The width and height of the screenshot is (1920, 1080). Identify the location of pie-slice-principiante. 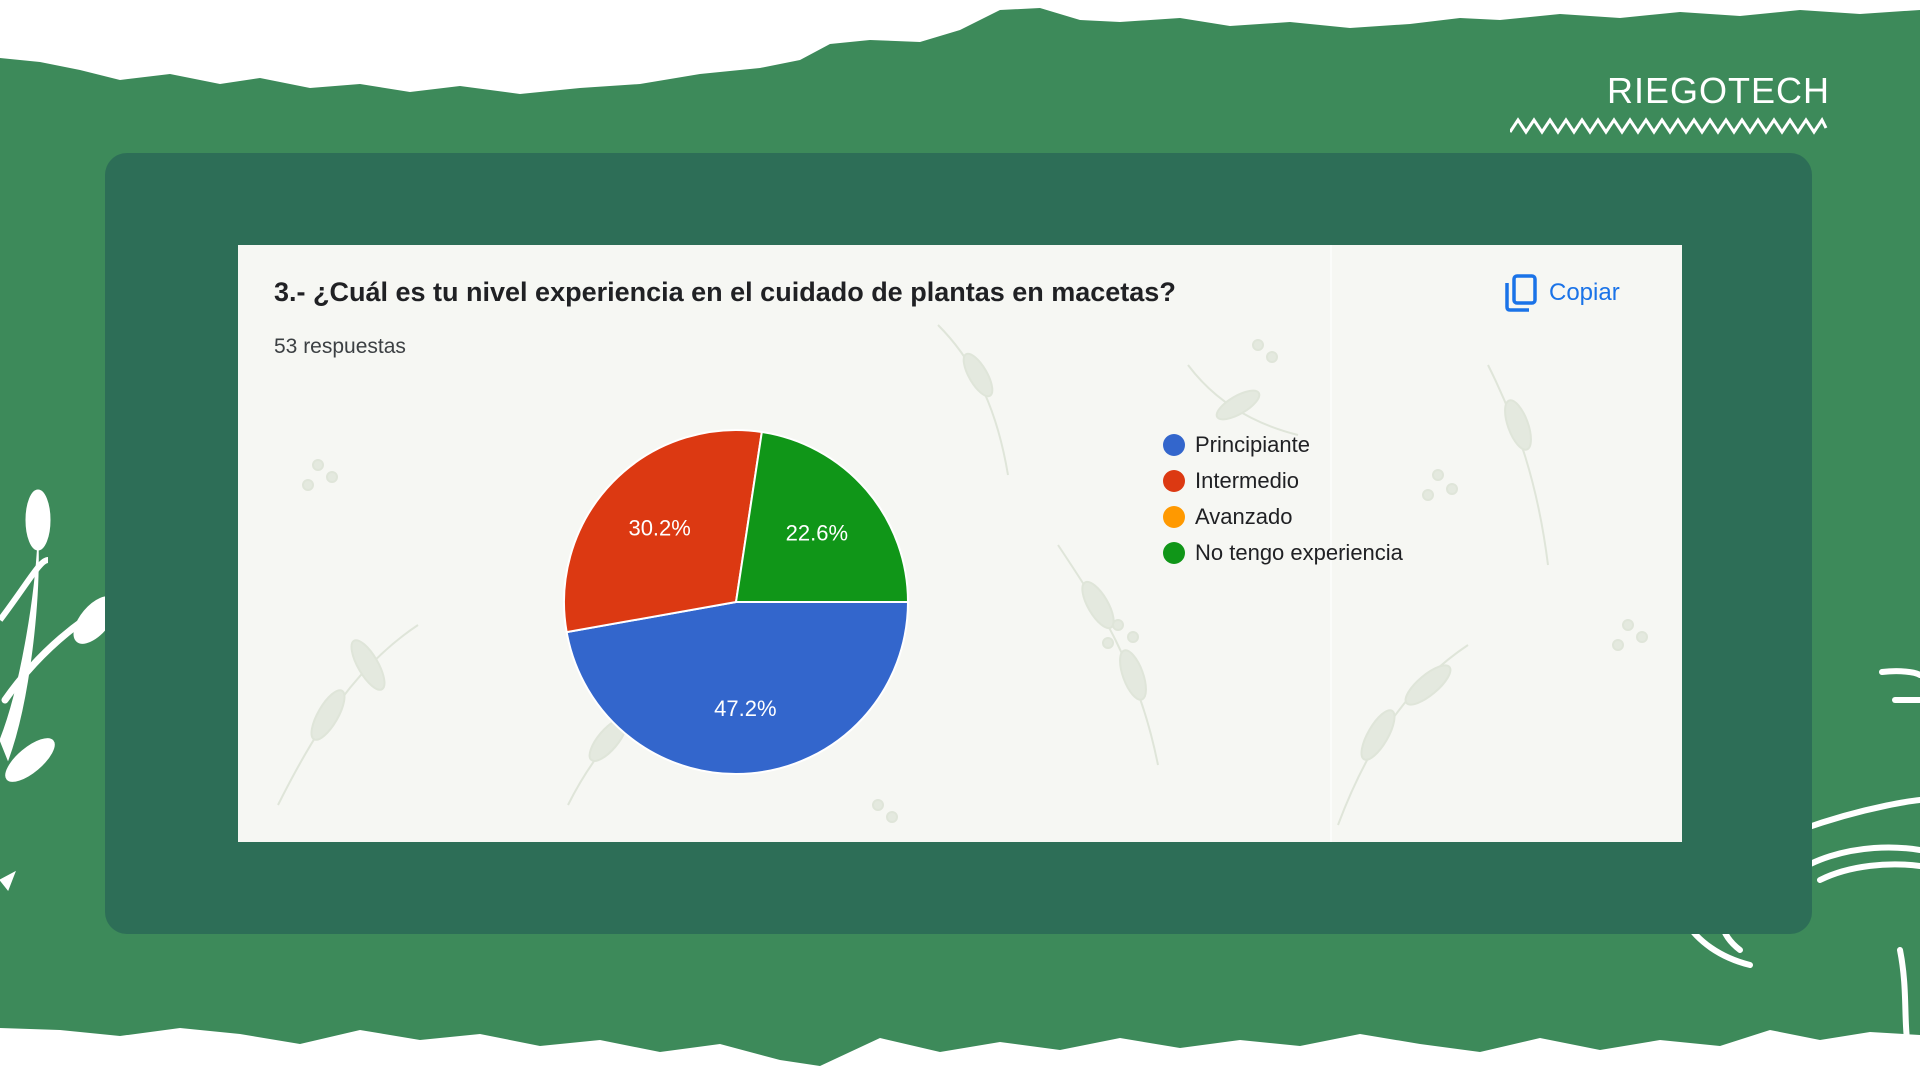
(737, 688).